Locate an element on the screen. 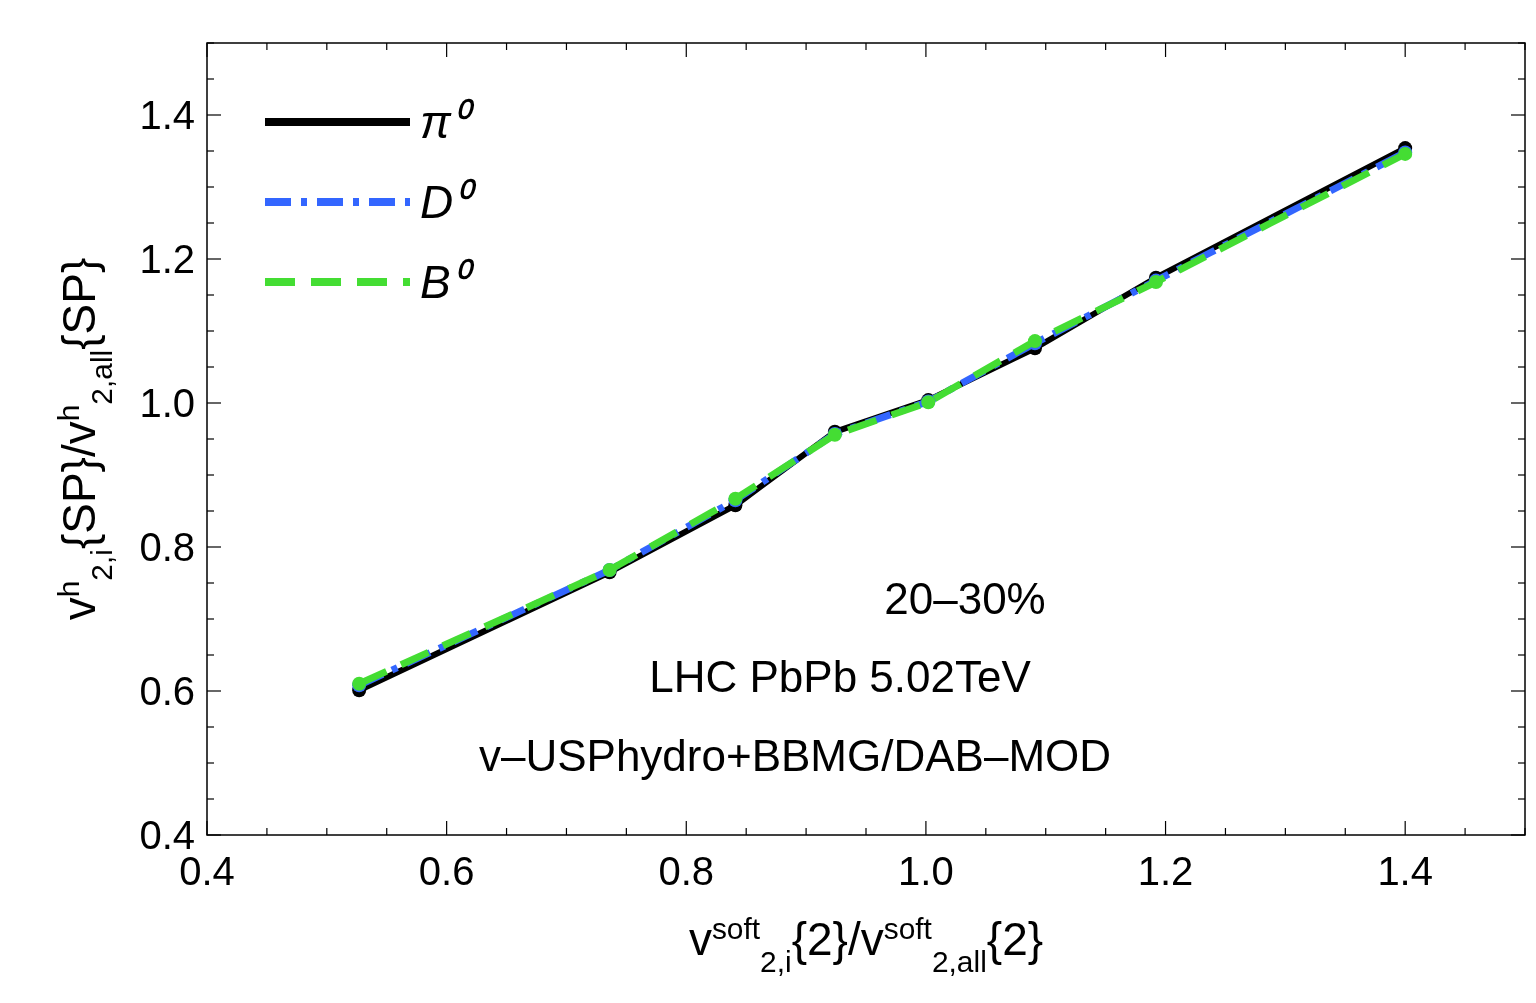 The height and width of the screenshot is (1003, 1536). y-tick-label: 1.4 is located at coordinates (167, 115).